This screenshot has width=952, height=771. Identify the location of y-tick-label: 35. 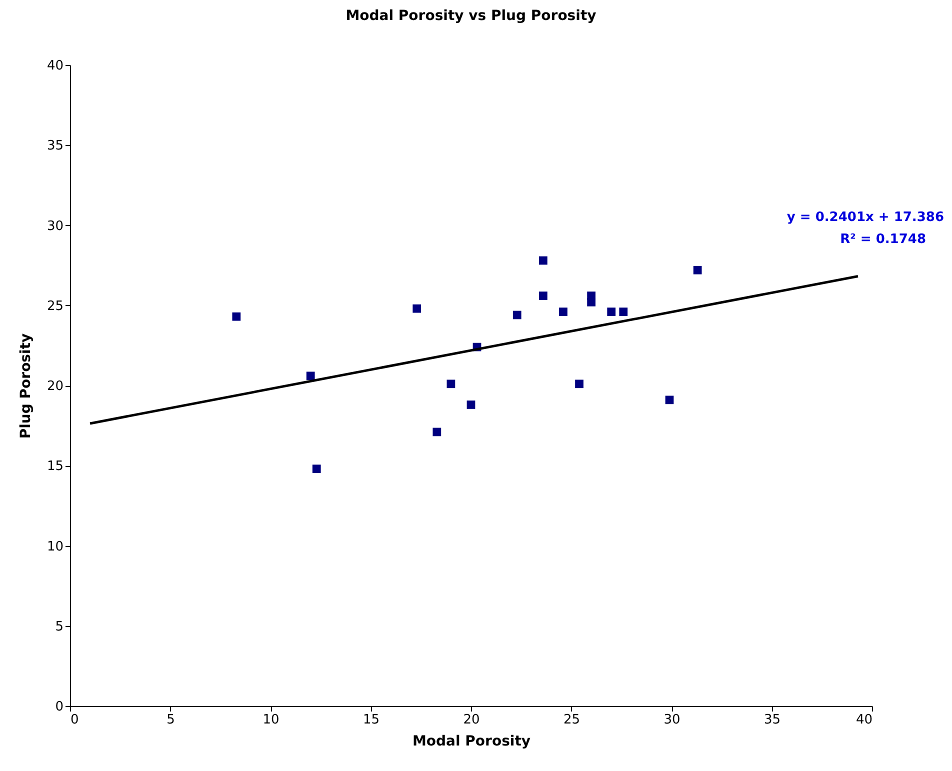
(55, 146).